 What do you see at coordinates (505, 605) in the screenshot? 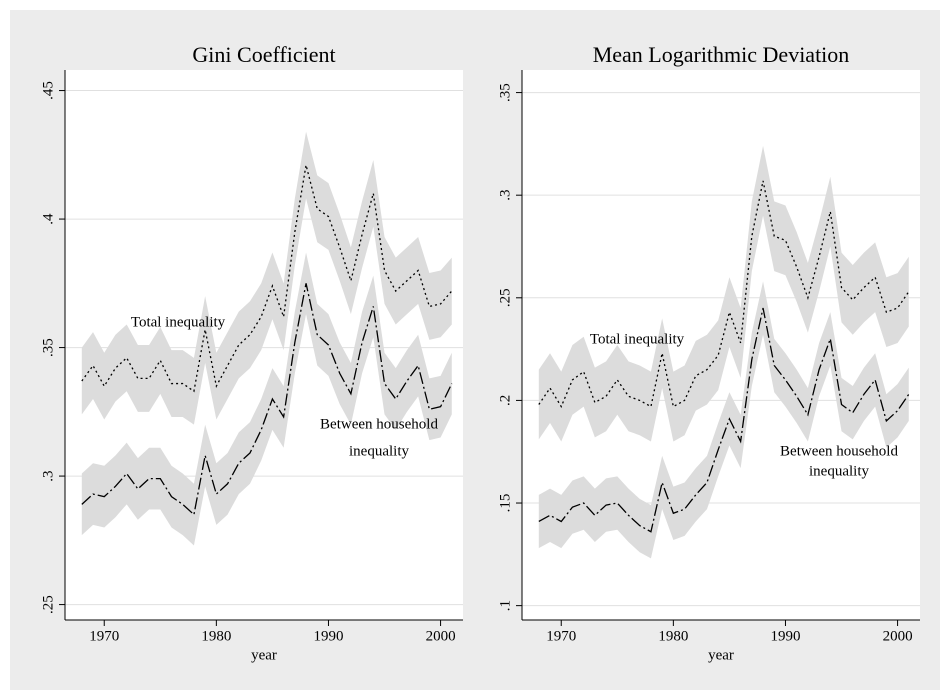
I see `y-tick-label: .1` at bounding box center [505, 605].